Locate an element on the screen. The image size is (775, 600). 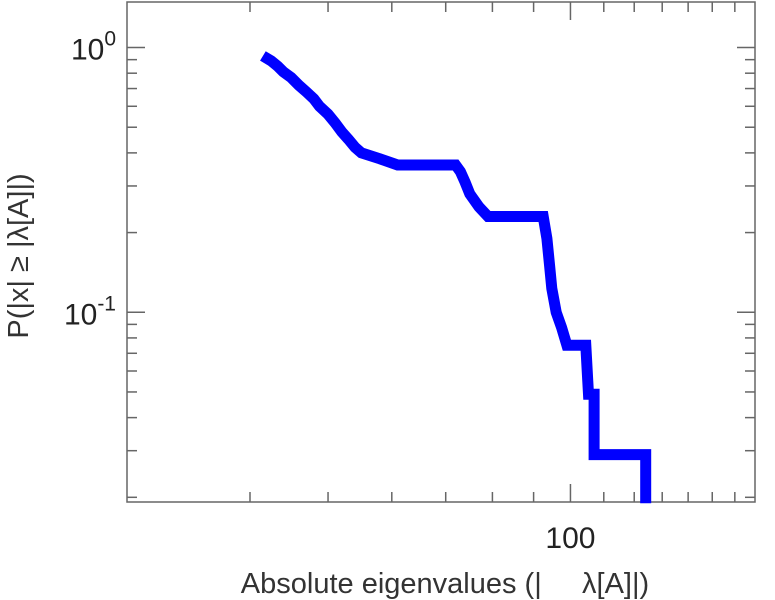
y-tick-label: 10⁻¹ is located at coordinates (90, 311).